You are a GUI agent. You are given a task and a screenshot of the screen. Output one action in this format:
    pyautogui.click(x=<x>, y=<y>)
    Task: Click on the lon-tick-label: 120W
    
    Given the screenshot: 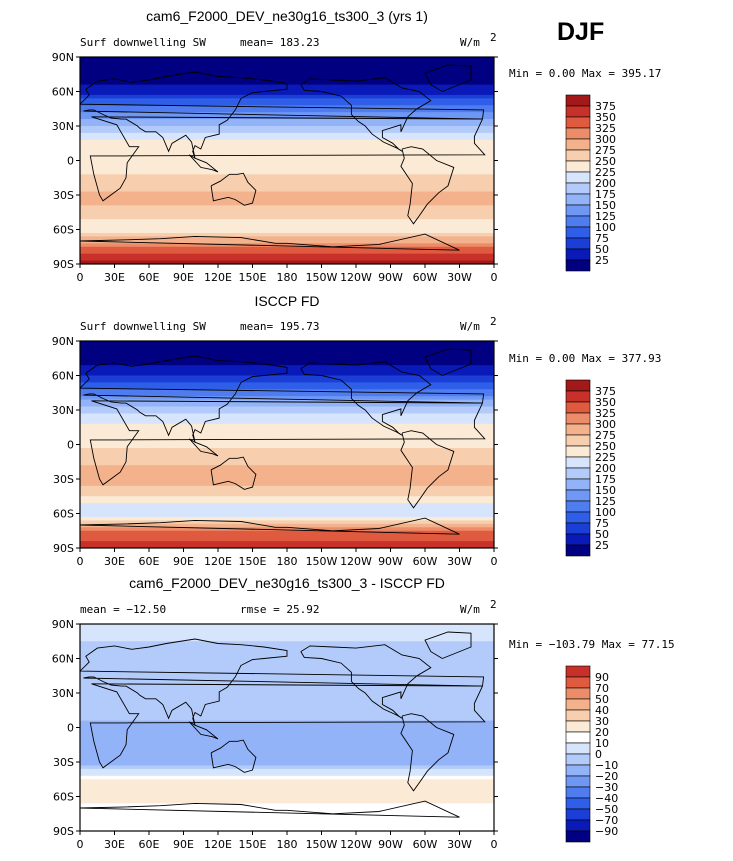 What is the action you would take?
    pyautogui.click(x=356, y=277)
    